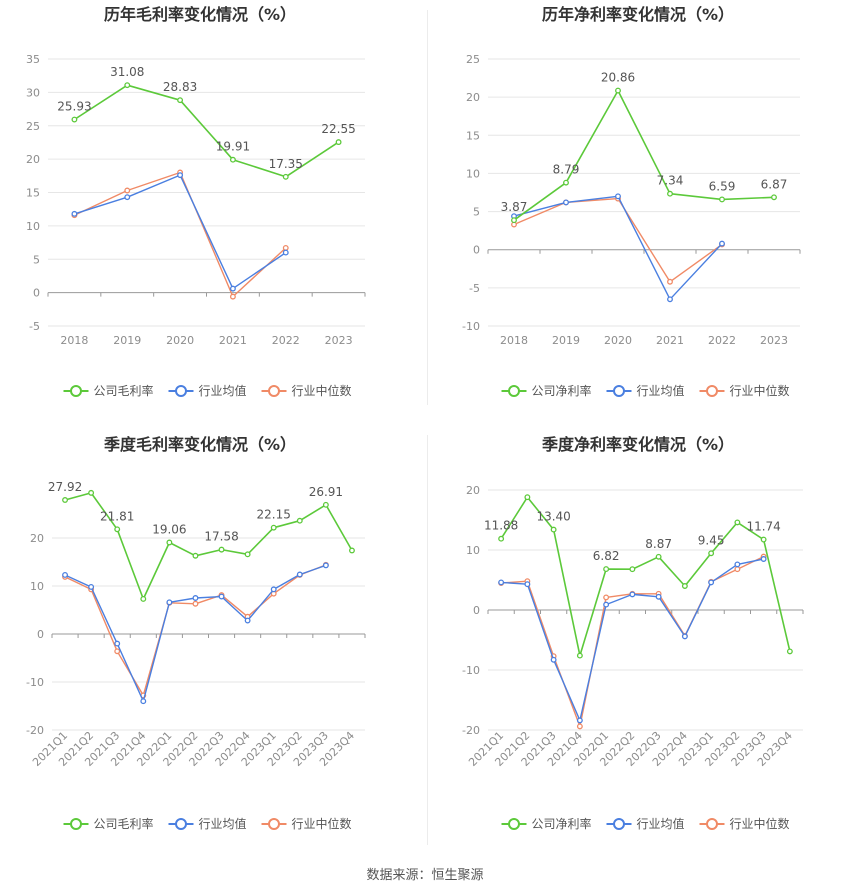 The width and height of the screenshot is (850, 890). Describe the element at coordinates (180, 234) in the screenshot. I see `series-line-industry-median` at that location.